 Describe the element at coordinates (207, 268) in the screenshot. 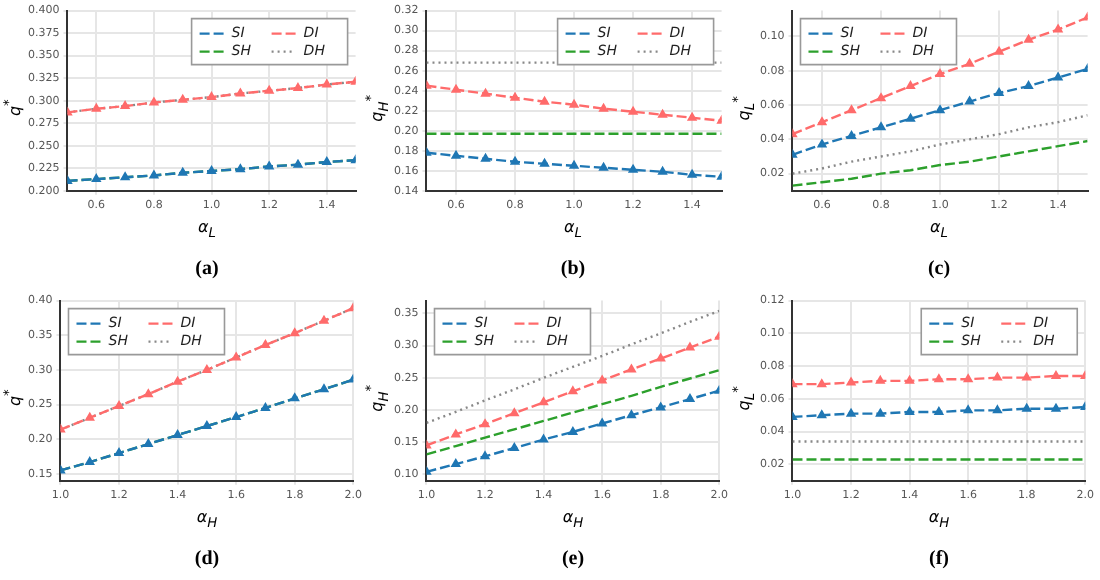

I see `text: (a)` at that location.